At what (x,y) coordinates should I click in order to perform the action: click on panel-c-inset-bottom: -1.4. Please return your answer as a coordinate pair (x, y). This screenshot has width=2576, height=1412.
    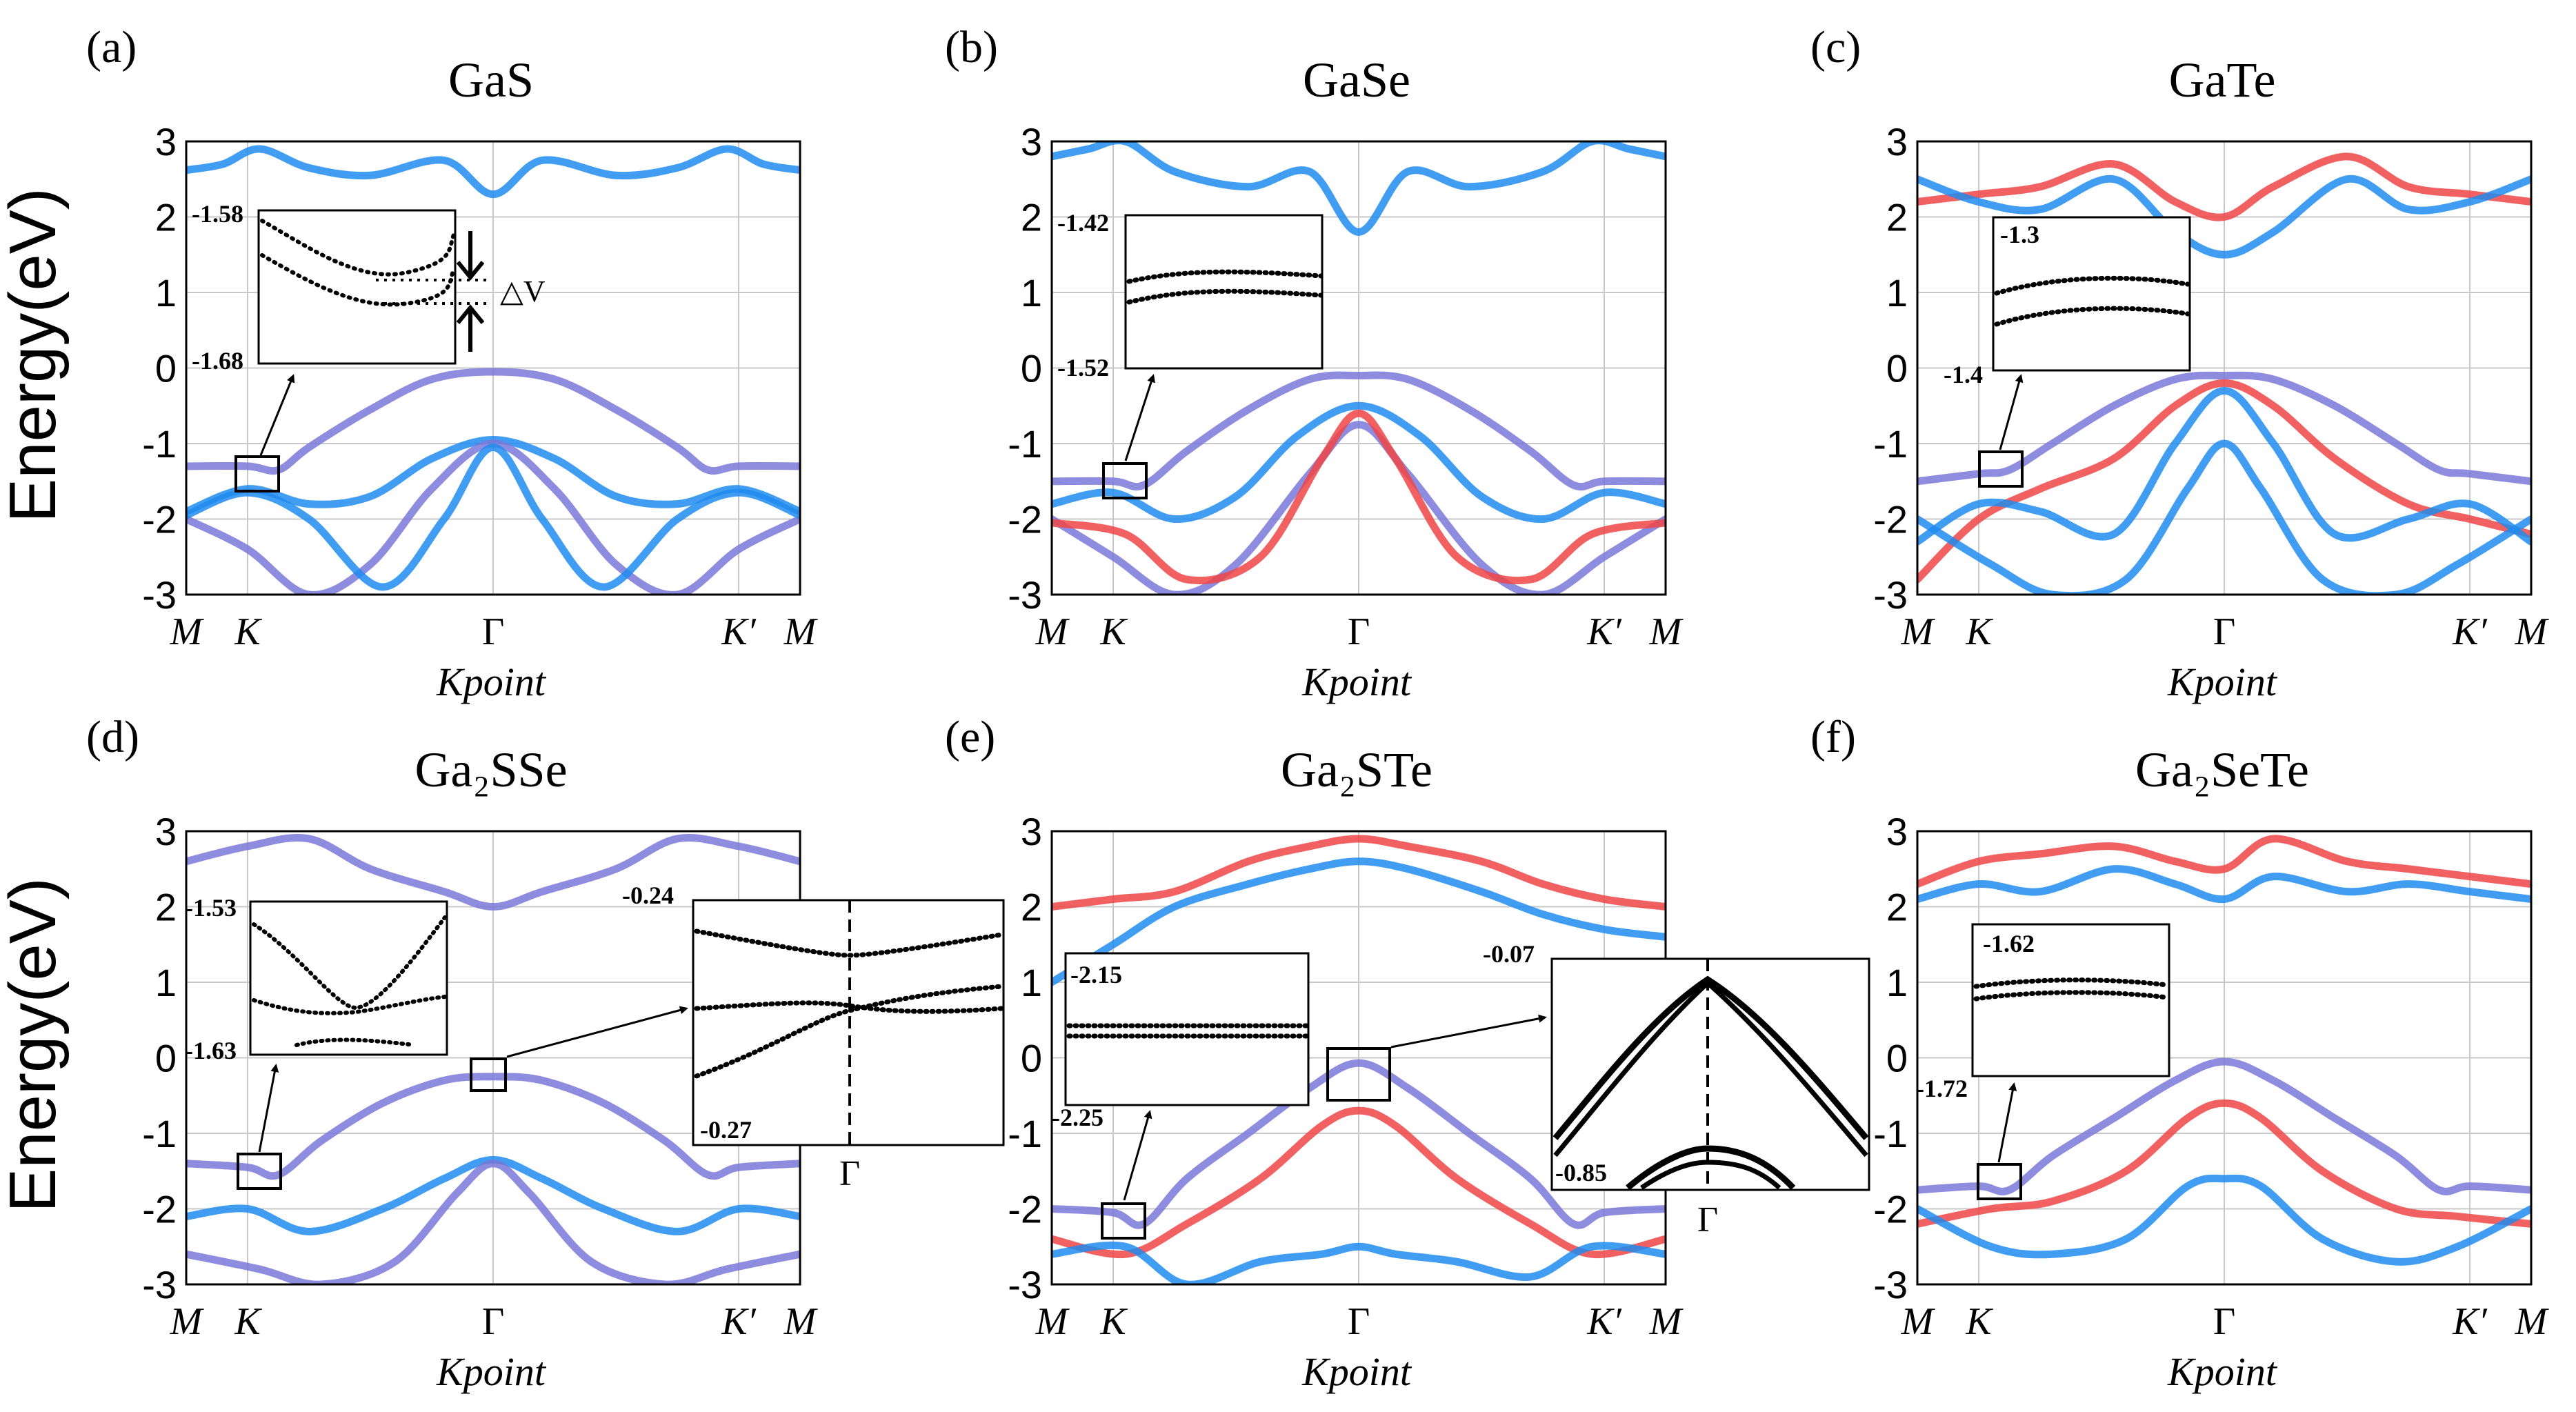
    Looking at the image, I should click on (1963, 374).